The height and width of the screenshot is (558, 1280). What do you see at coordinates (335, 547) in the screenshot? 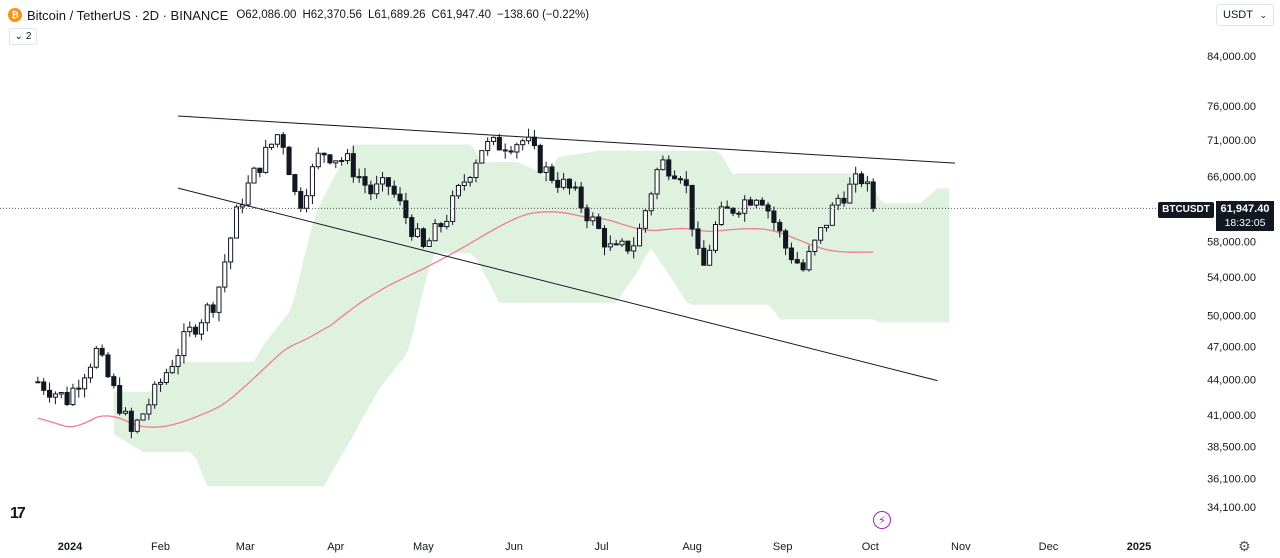
I see `x-tick-label: Apr` at bounding box center [335, 547].